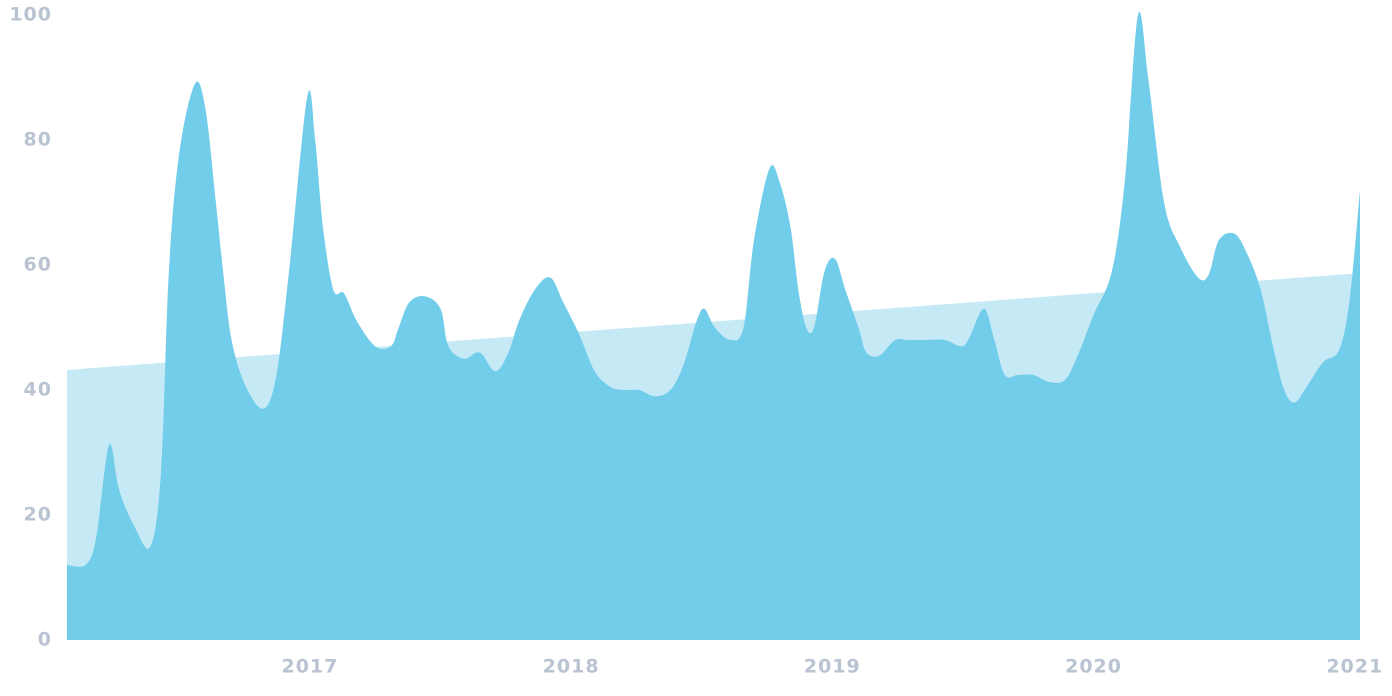 The width and height of the screenshot is (1392, 696). What do you see at coordinates (832, 667) in the screenshot?
I see `x-tick-label: 2019` at bounding box center [832, 667].